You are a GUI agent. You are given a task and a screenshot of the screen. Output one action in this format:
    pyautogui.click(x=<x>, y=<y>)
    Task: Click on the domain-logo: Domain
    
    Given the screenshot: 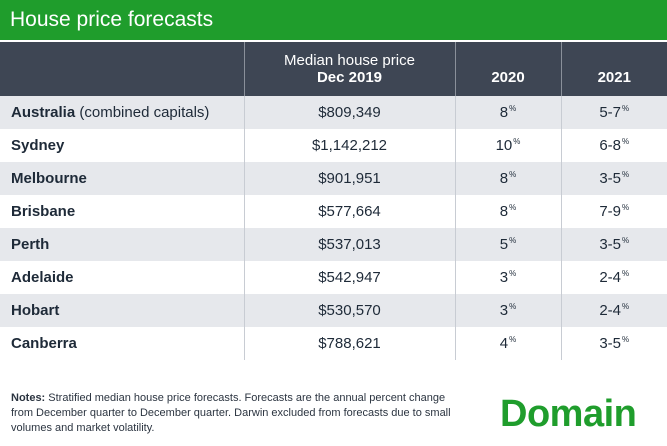 What is the action you would take?
    pyautogui.click(x=568, y=414)
    